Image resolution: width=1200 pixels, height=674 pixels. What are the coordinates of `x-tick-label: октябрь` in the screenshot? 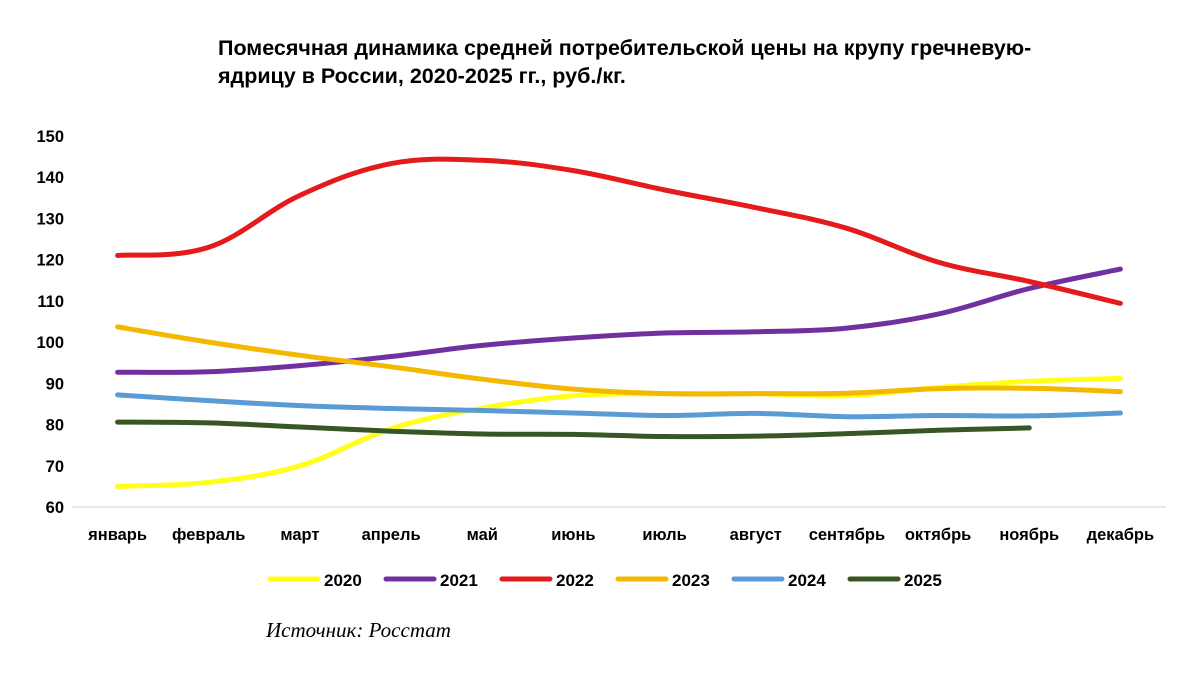 It's located at (938, 535).